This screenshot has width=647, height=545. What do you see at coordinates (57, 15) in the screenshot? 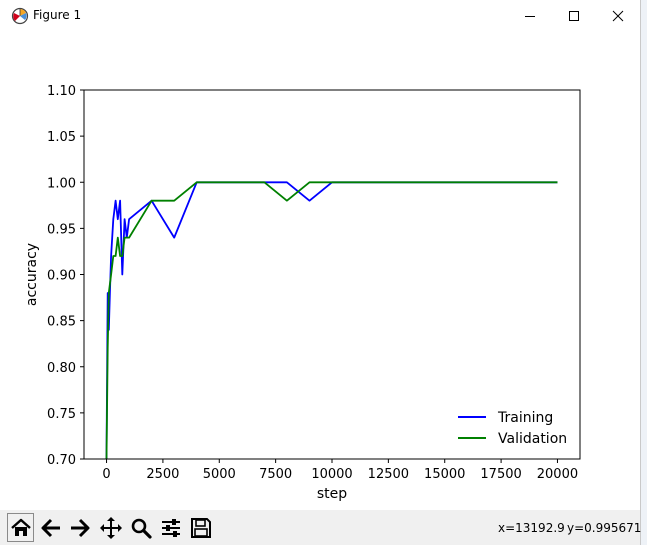
I see `window-title: Figure 1` at bounding box center [57, 15].